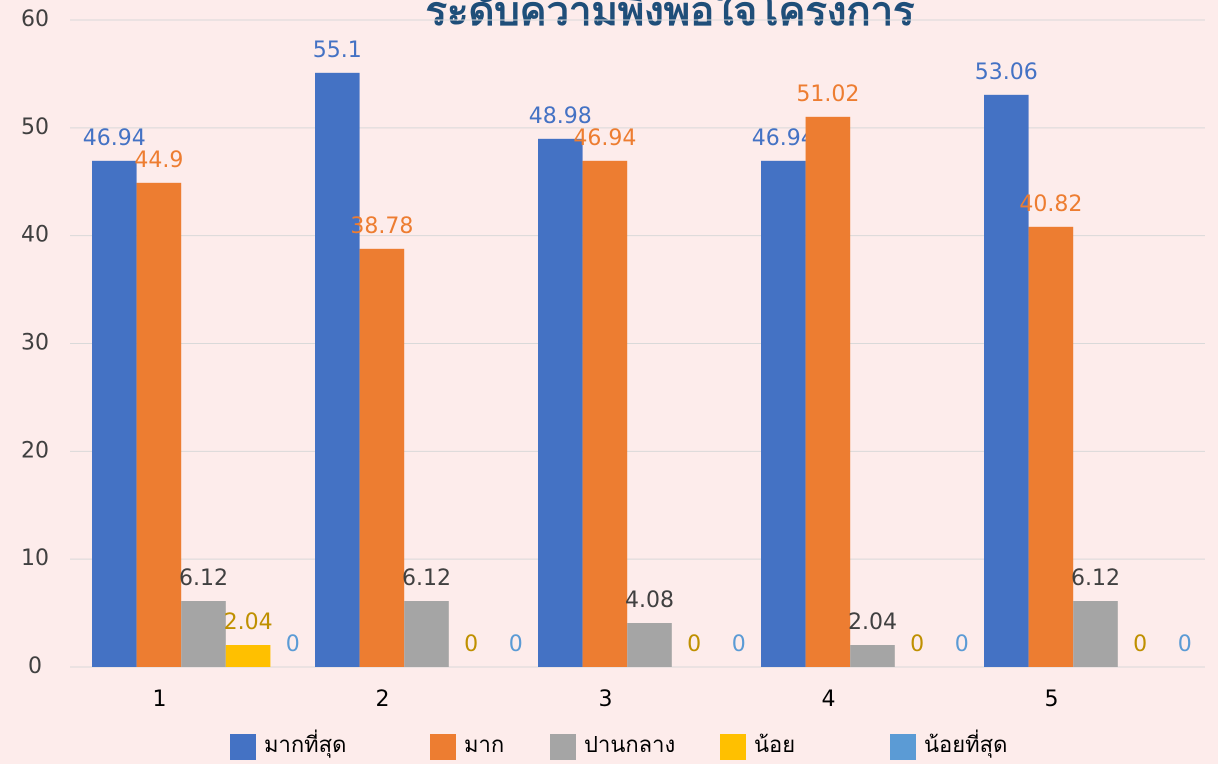 Image resolution: width=1218 pixels, height=764 pixels. What do you see at coordinates (965, 743) in the screenshot?
I see `legend-label: น้อยที่สุด` at bounding box center [965, 743].